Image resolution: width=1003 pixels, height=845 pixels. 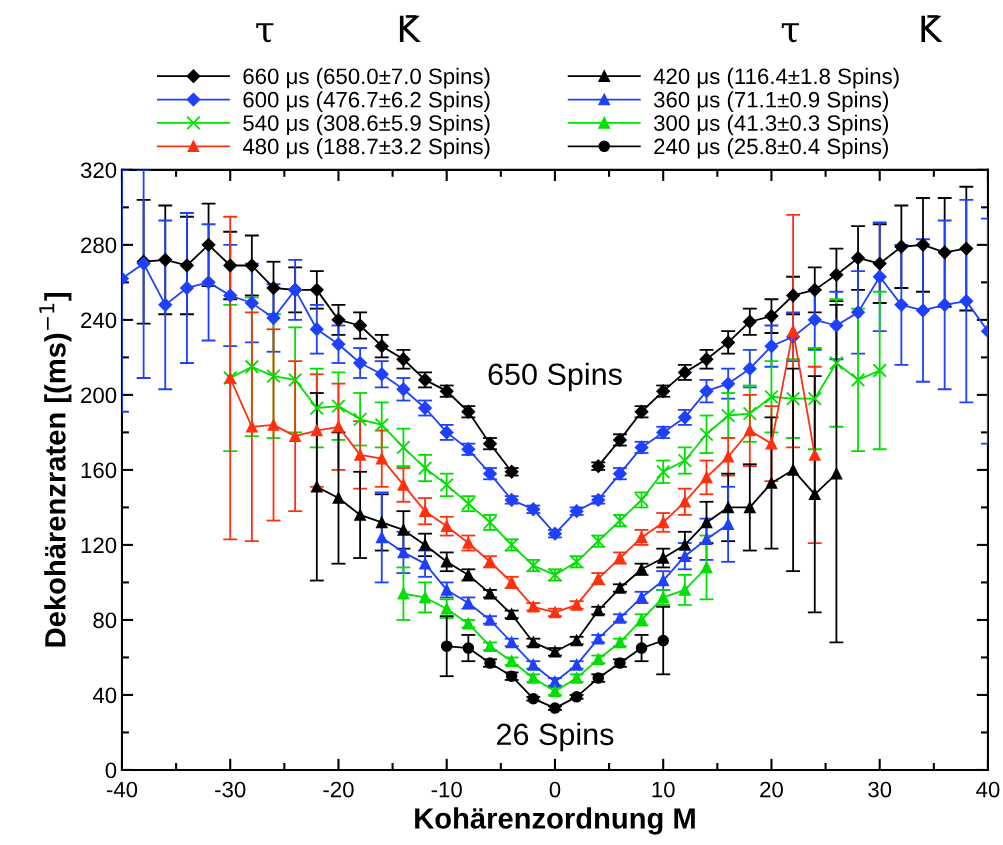 I want to click on x-tick-label: 30, so click(x=880, y=789).